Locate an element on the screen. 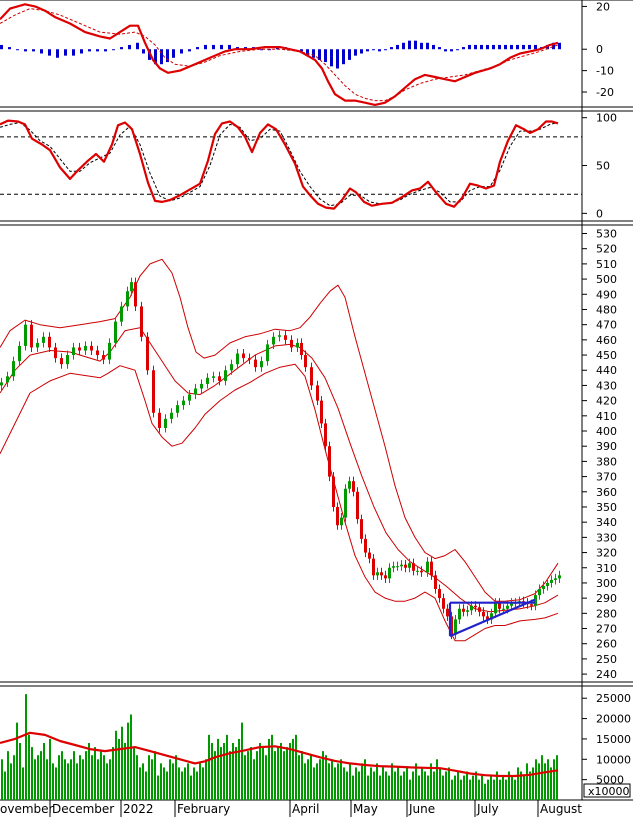 The height and width of the screenshot is (817, 633). price-tick-label: 520 is located at coordinates (606, 249).